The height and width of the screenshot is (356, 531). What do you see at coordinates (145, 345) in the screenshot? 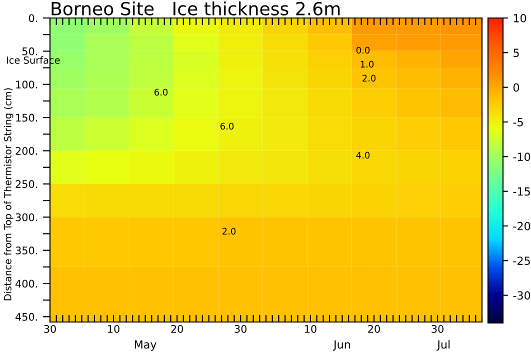
I see `x2-tick-label: May` at bounding box center [145, 345].